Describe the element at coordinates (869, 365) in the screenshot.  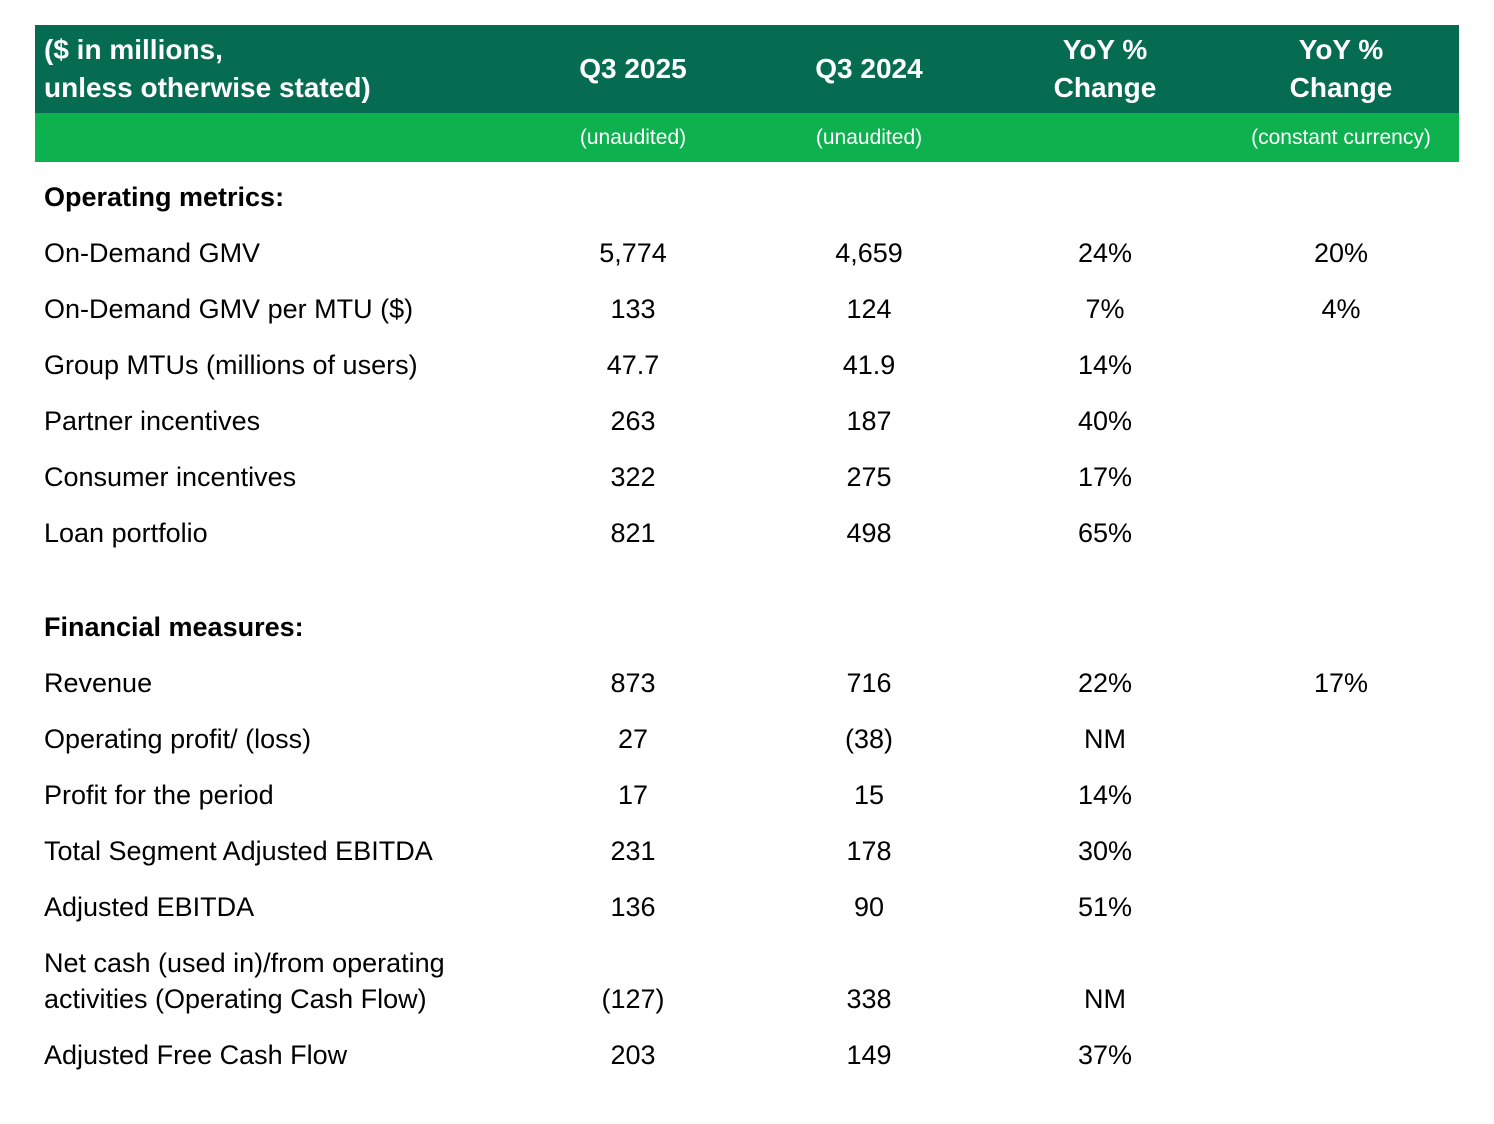
I see `cell-q3-2024: 41.9` at that location.